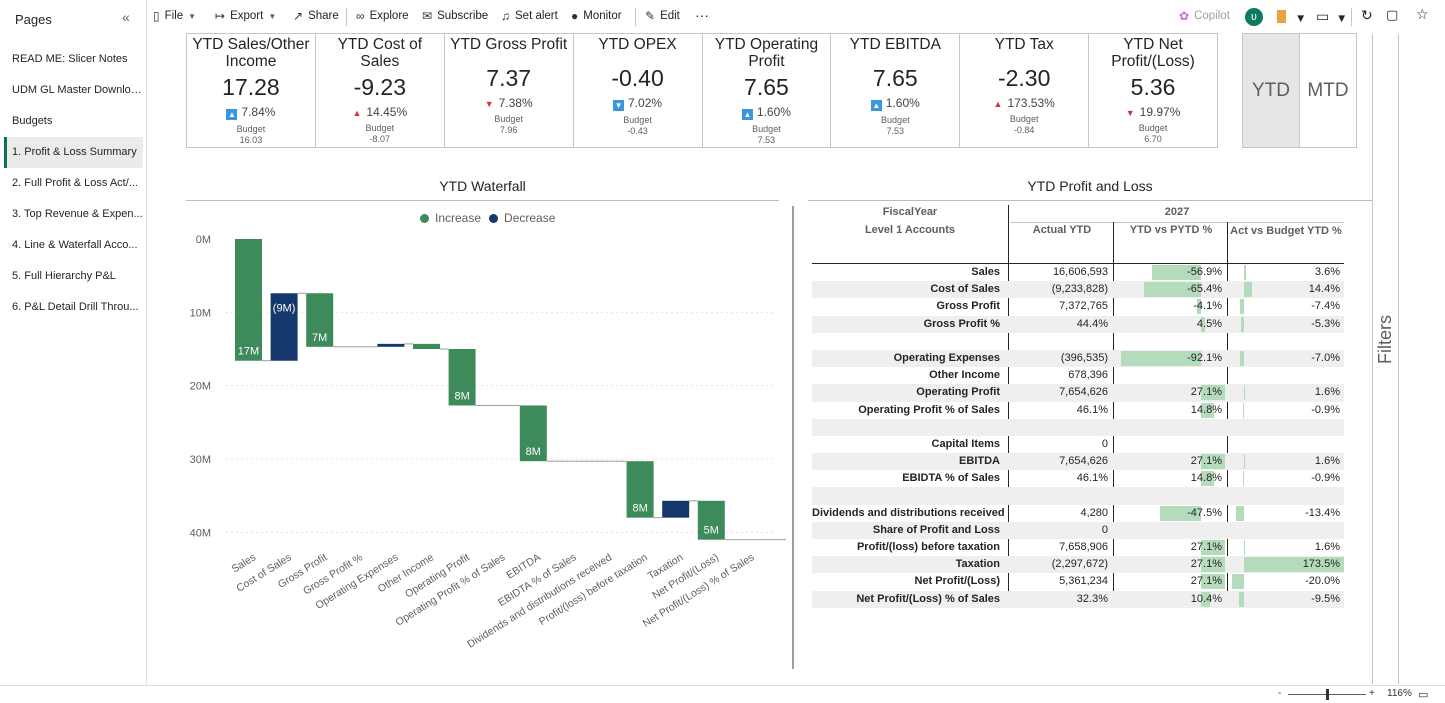 This screenshot has width=1445, height=703. I want to click on table-row: Gross Profit % 44.4% 4.5% -5.3%, so click(1078, 324).